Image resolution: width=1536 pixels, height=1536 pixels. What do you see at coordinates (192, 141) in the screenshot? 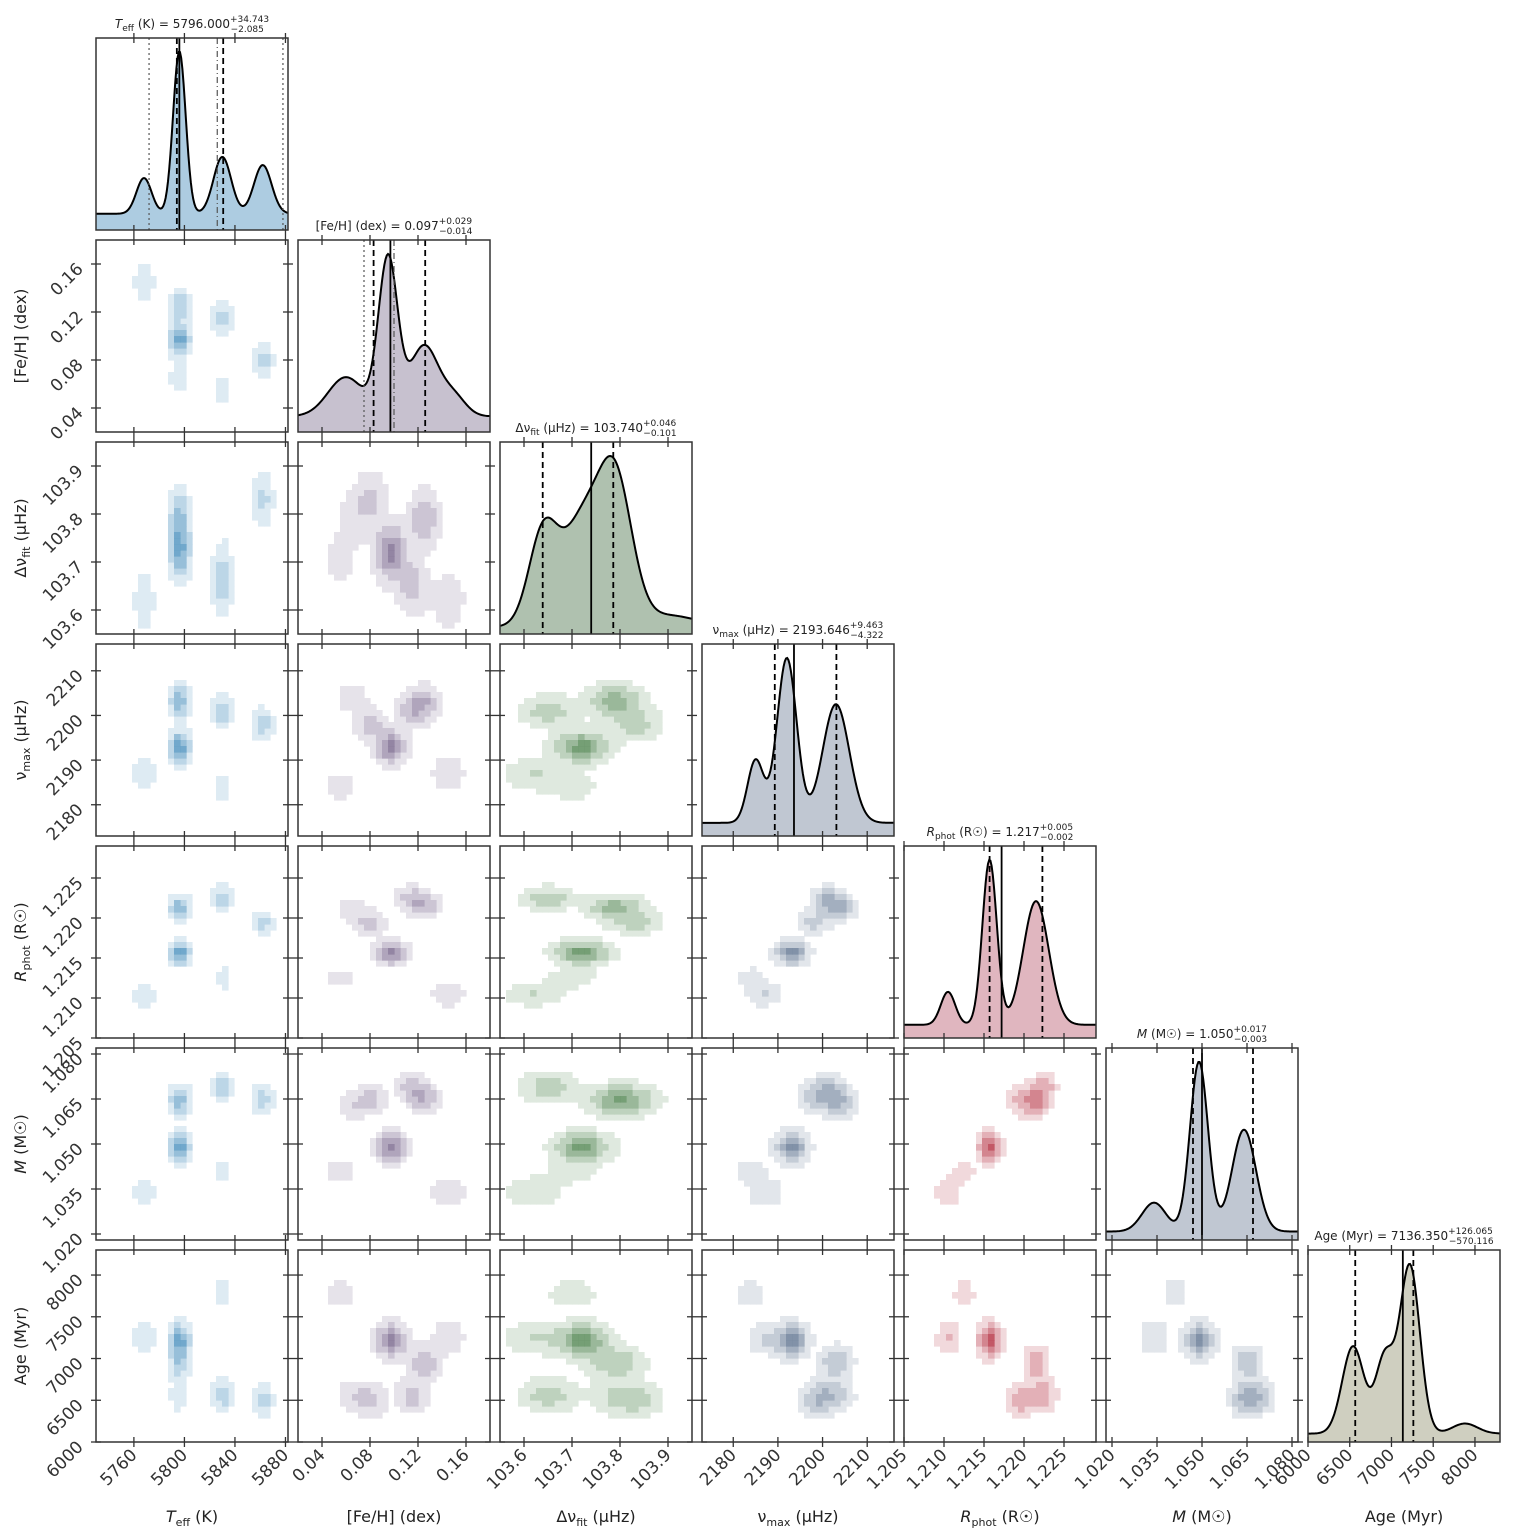
I see `hist-fill-teff` at bounding box center [192, 141].